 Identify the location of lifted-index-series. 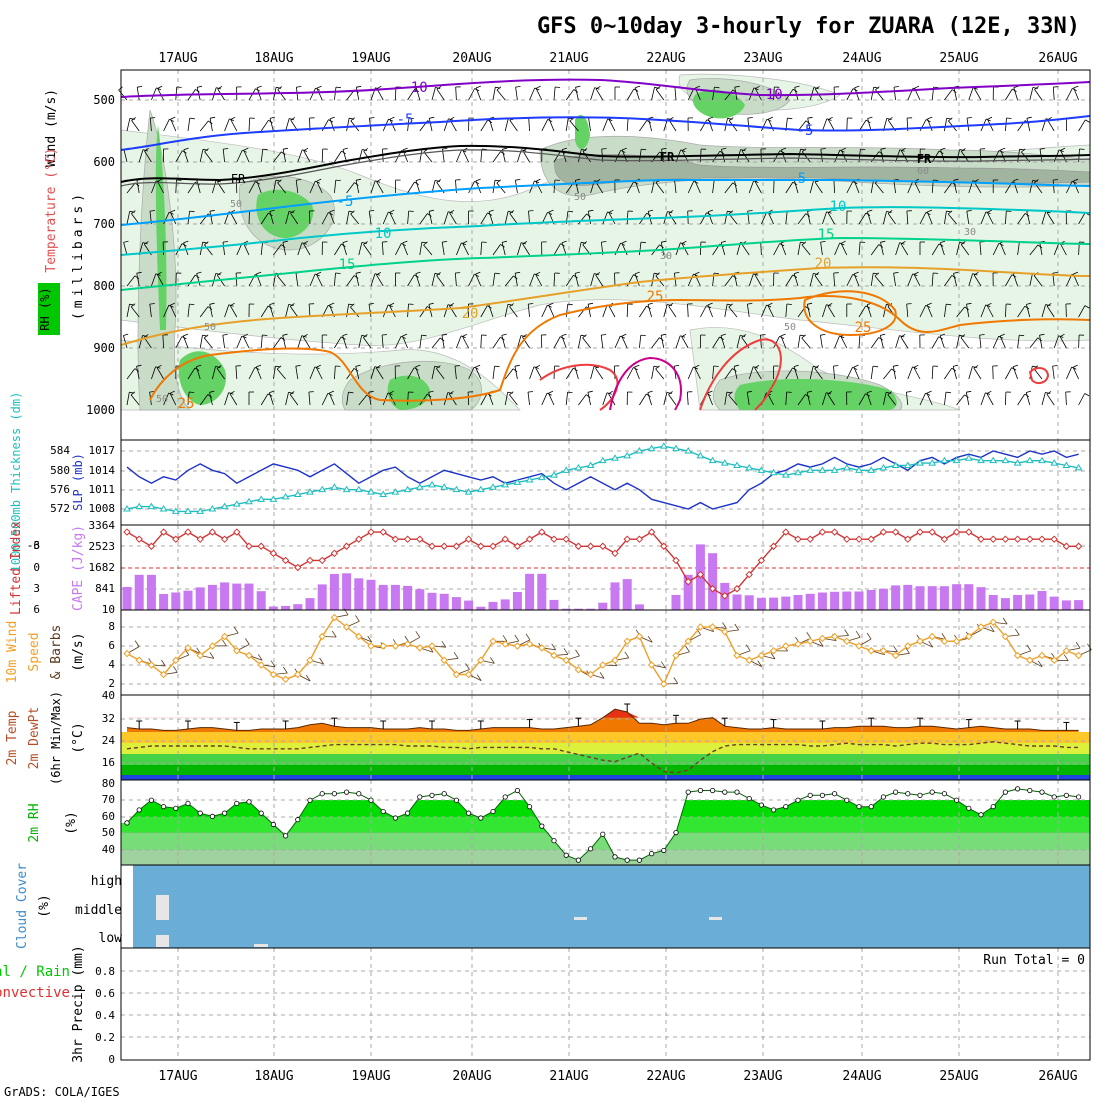
(603, 564).